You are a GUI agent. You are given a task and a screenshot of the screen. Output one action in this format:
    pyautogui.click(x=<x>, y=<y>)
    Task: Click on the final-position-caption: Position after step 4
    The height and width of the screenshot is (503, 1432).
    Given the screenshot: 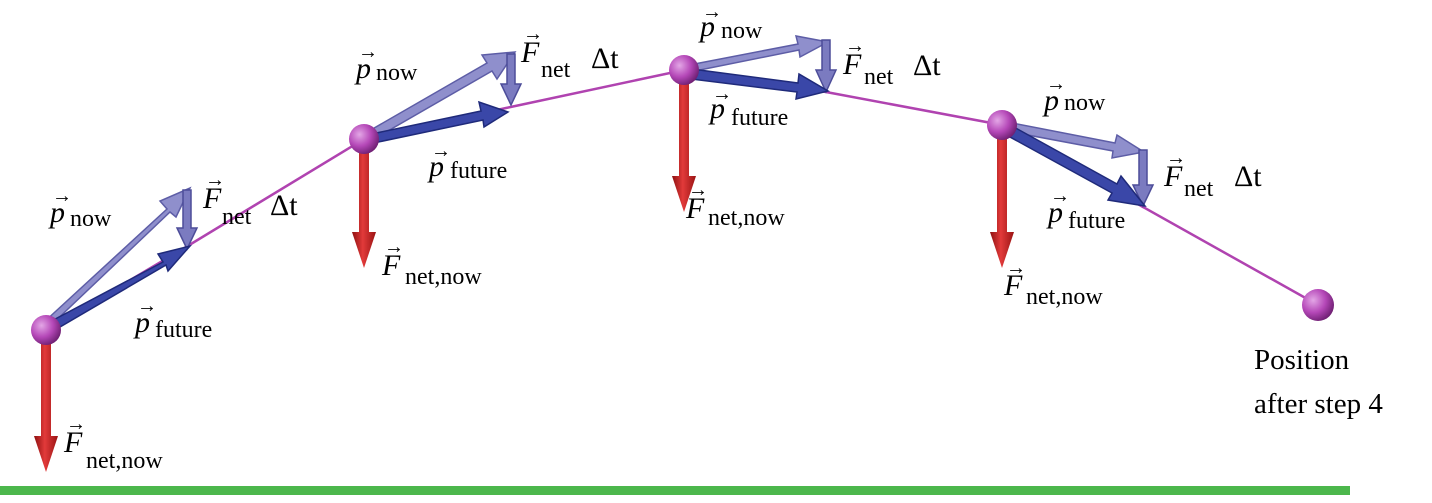 What is the action you would take?
    pyautogui.click(x=1318, y=382)
    